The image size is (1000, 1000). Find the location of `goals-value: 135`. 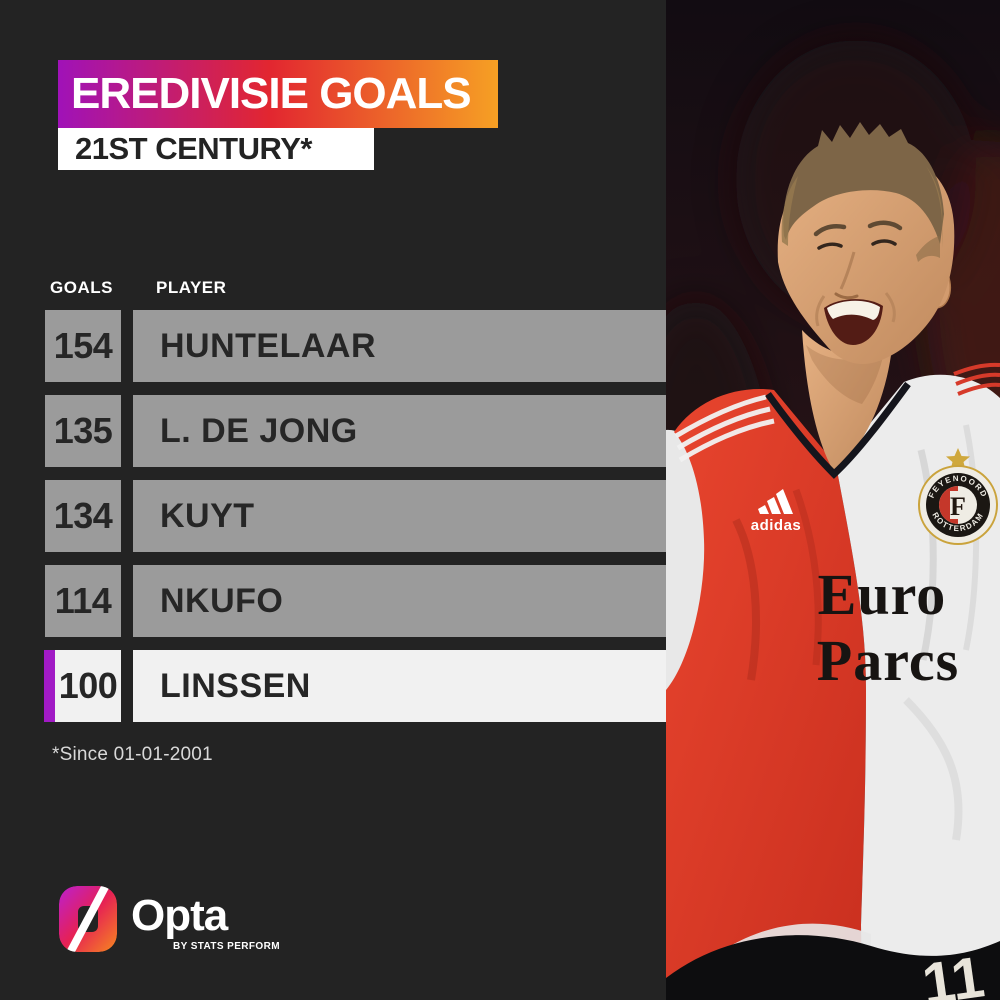

goals-value: 135 is located at coordinates (83, 431).